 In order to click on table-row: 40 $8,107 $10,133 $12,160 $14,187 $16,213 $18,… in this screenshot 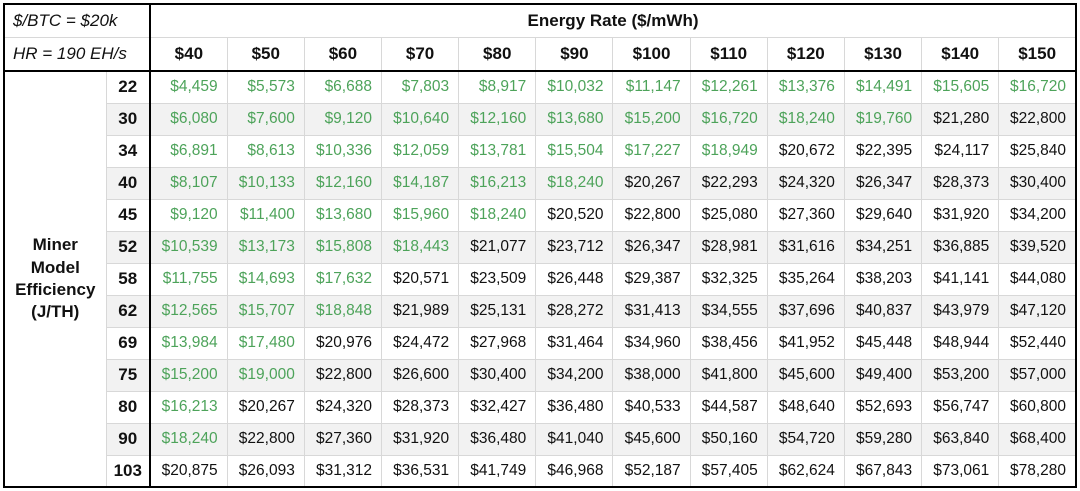, I will do `click(540, 183)`.